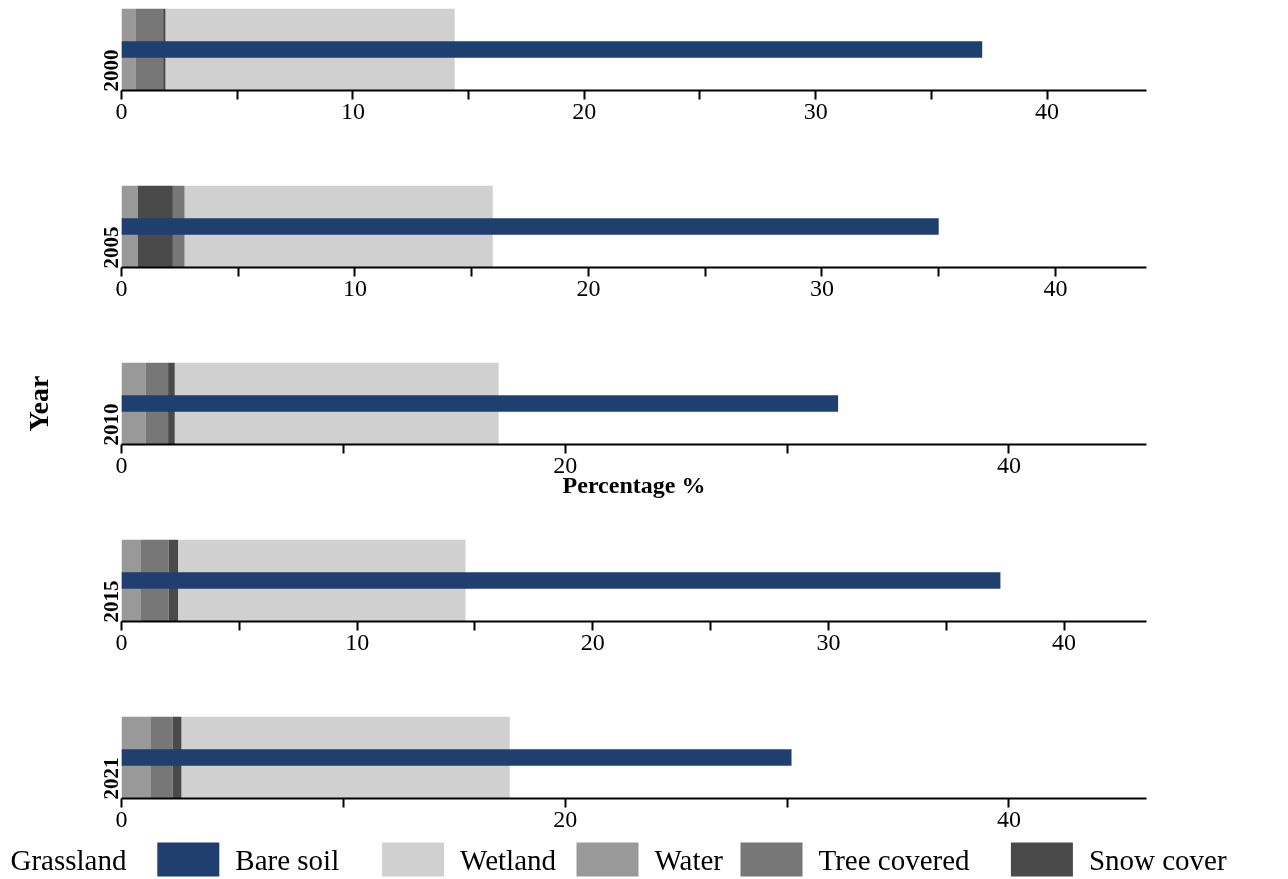 The image size is (1288, 879). What do you see at coordinates (508, 859) in the screenshot?
I see `legend-label: Wetland` at bounding box center [508, 859].